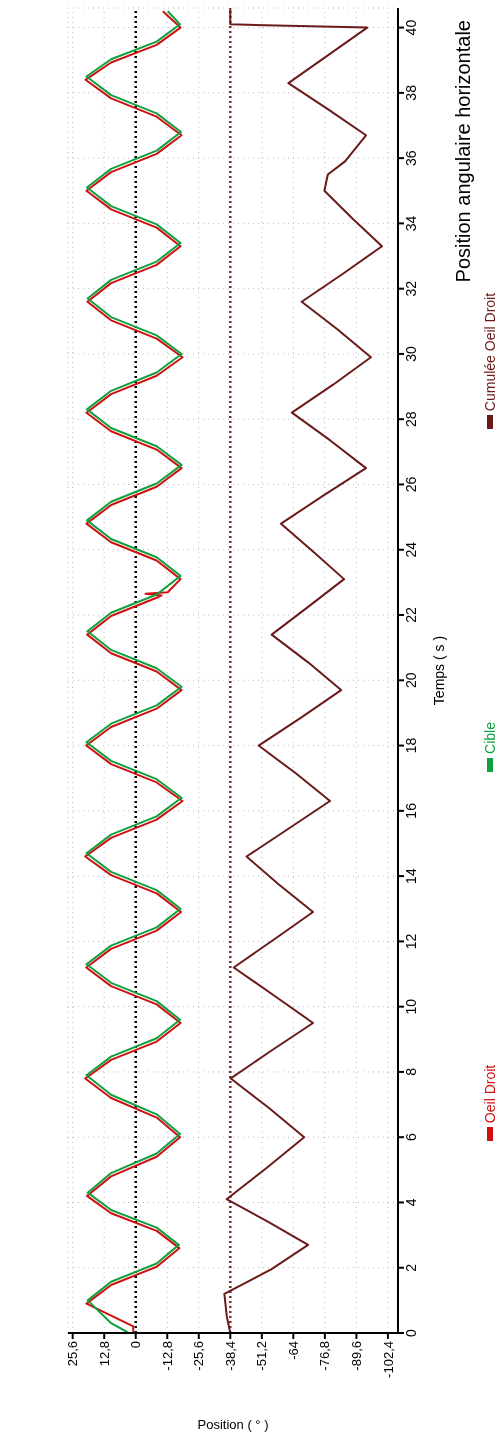 The width and height of the screenshot is (500, 1434). I want to click on y-tick-label: 14, so click(410, 876).